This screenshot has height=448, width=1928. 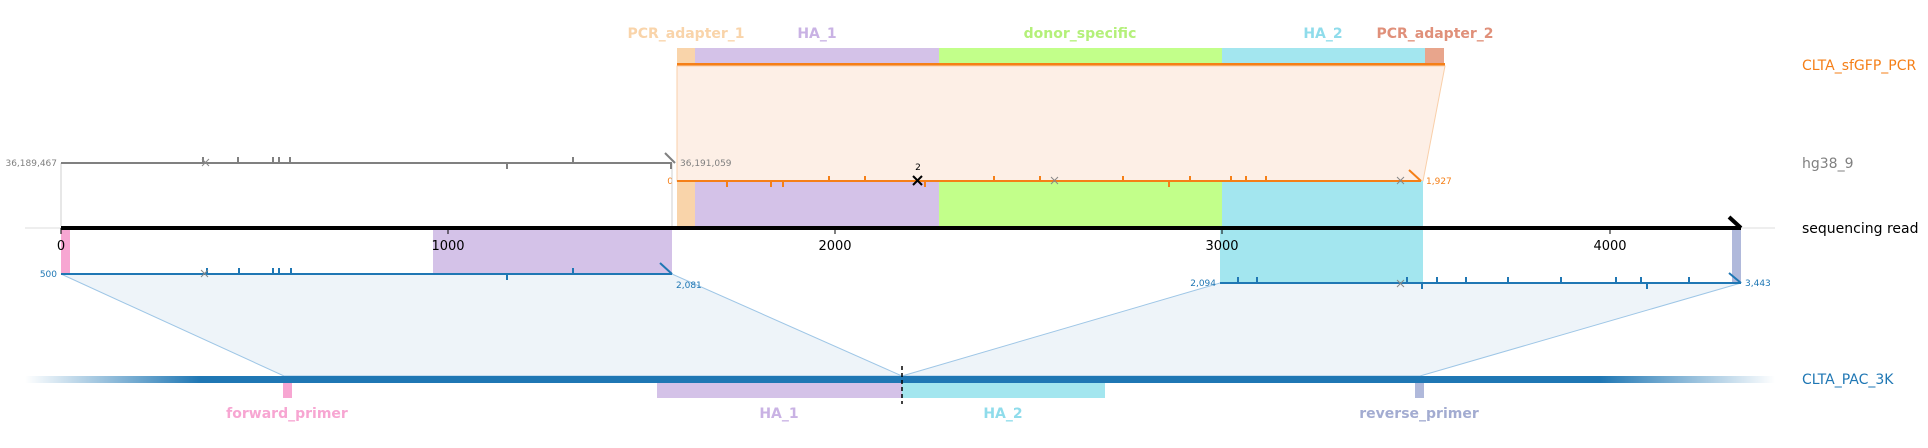 I want to click on read-track-label: sequencing read, so click(x=1860, y=229).